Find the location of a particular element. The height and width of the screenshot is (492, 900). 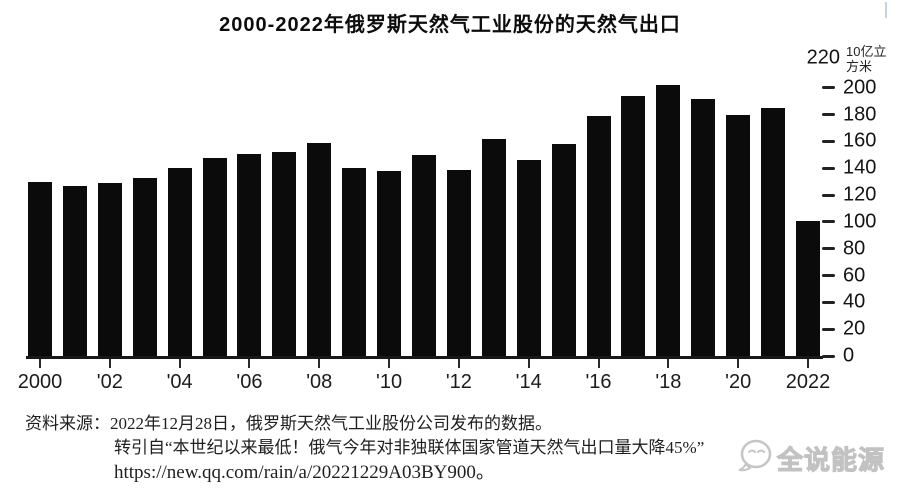

x-tick-2004 is located at coordinates (179, 363).